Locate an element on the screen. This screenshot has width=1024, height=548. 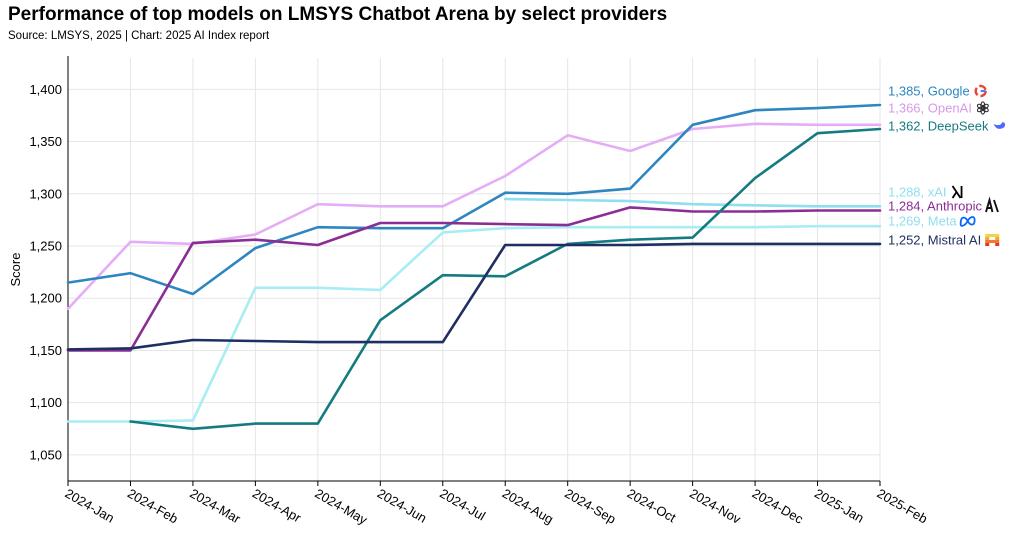
end-label-text: 1,284, Anthropic is located at coordinates (935, 206).